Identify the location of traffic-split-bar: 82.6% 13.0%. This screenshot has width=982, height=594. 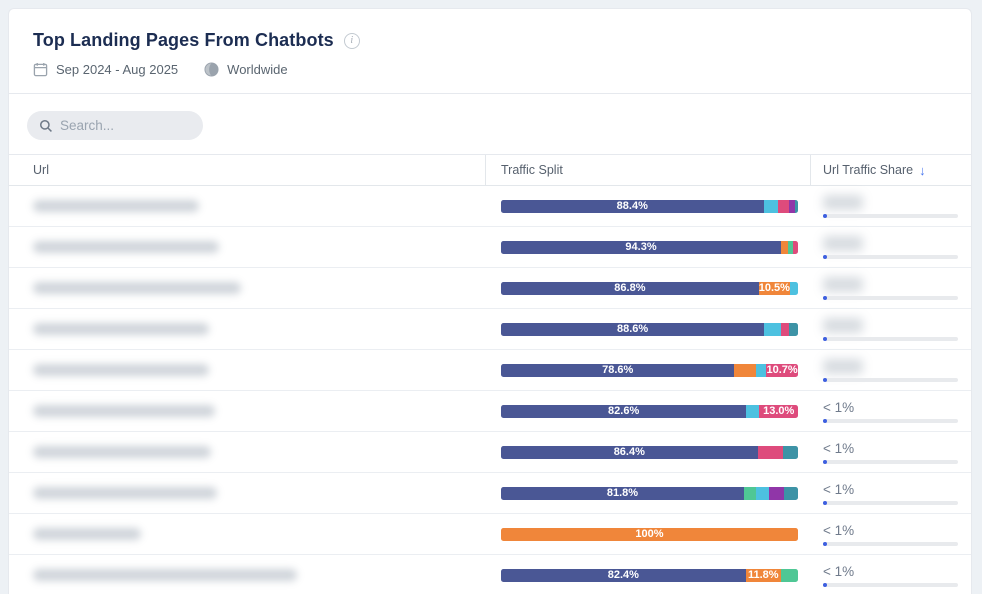
(649, 411).